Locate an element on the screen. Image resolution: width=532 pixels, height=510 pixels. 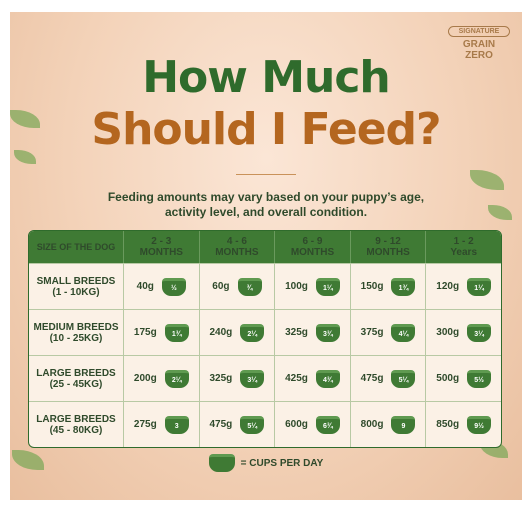
row-label: SMALL BREEDS (1 - 10KG) is located at coordinates (76, 286).